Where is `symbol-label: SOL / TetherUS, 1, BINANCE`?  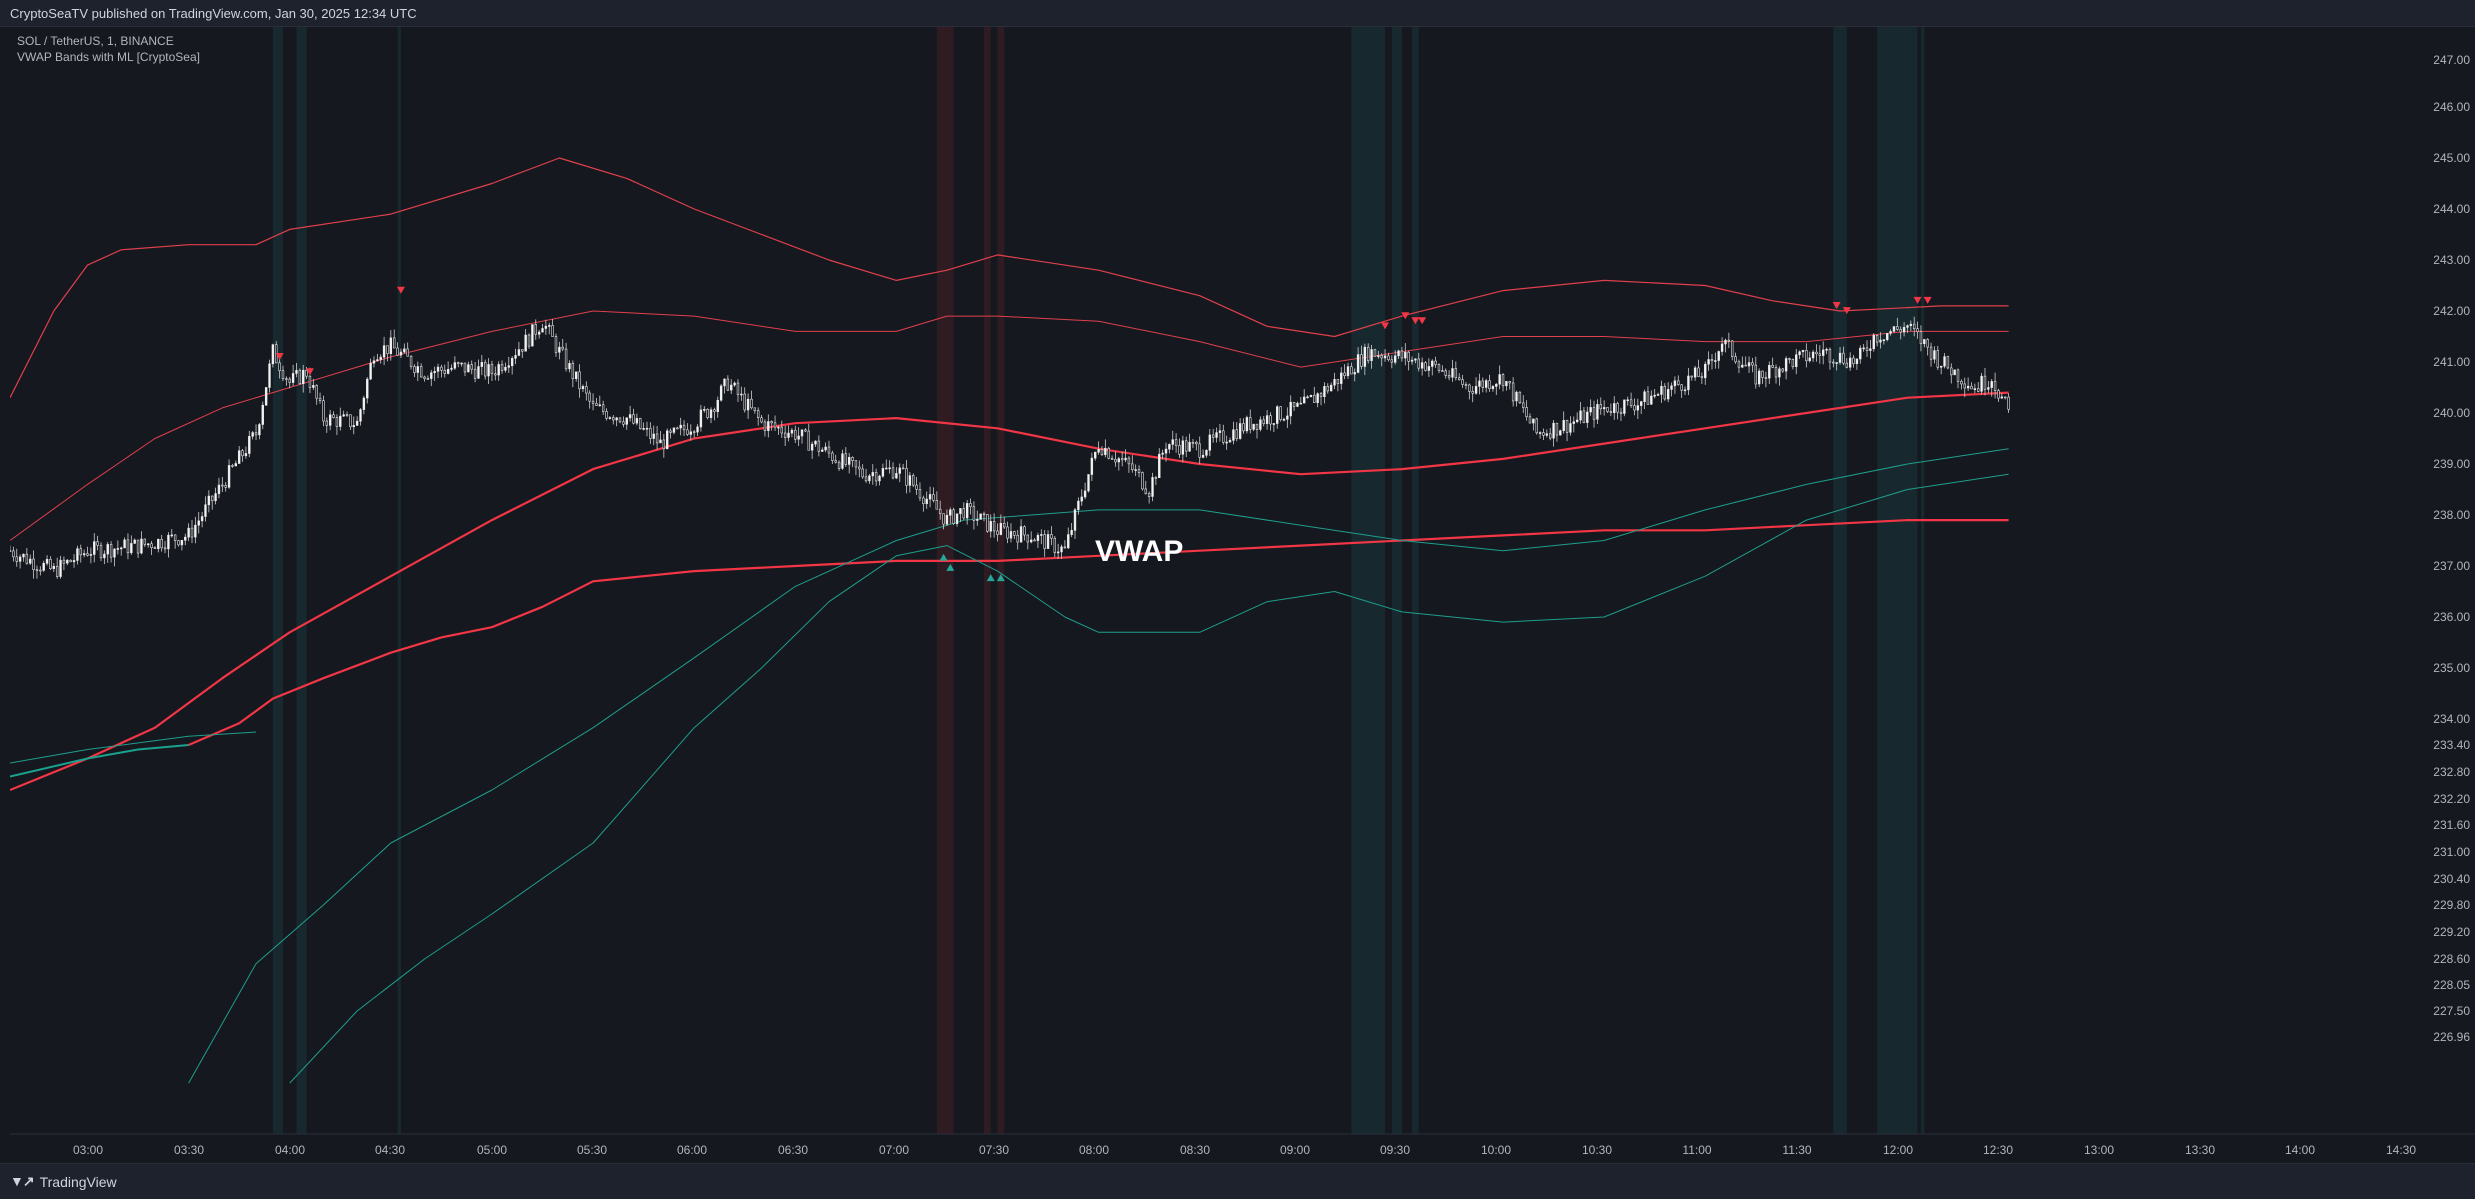 symbol-label: SOL / TetherUS, 1, BINANCE is located at coordinates (95, 41).